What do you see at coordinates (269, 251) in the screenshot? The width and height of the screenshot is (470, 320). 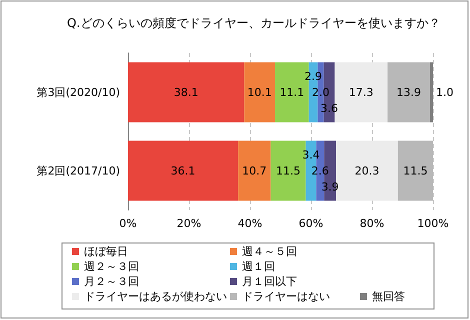 I see `legend-label: 週４～５回` at bounding box center [269, 251].